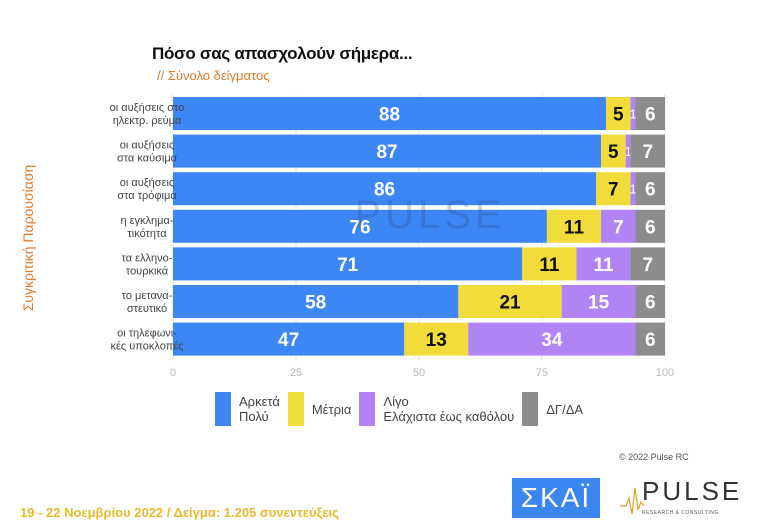 The image size is (758, 531). What do you see at coordinates (147, 108) in the screenshot?
I see `category-label: οι αυξήσεις στο` at bounding box center [147, 108].